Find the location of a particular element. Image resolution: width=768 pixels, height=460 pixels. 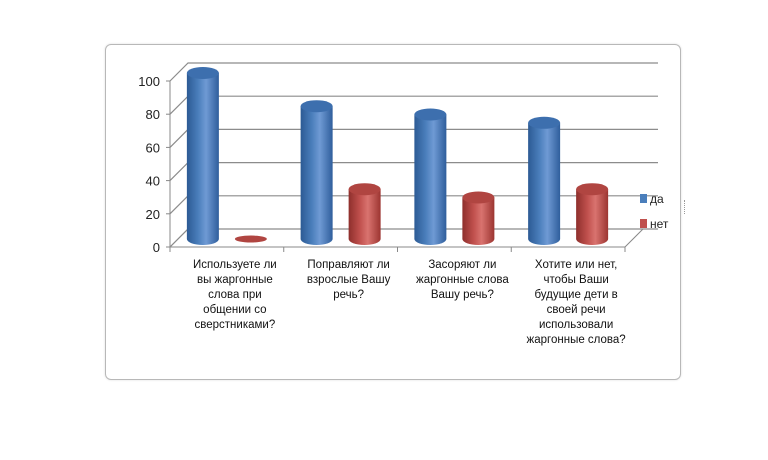

legend-swatch-да is located at coordinates (643, 198).